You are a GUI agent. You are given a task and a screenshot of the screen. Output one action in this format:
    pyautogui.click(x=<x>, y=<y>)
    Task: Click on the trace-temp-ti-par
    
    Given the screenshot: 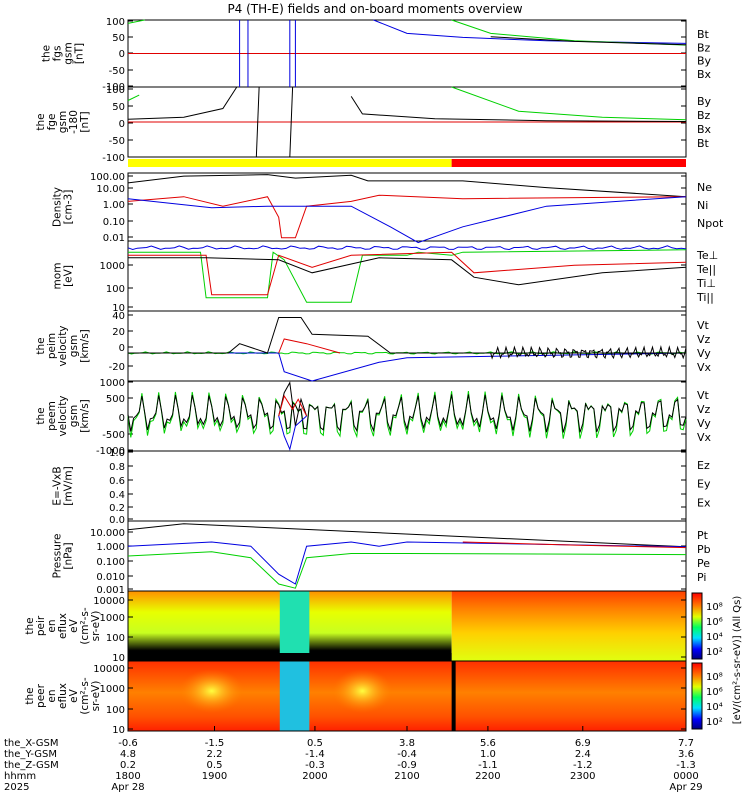 What is the action you would take?
    pyautogui.click(x=407, y=271)
    